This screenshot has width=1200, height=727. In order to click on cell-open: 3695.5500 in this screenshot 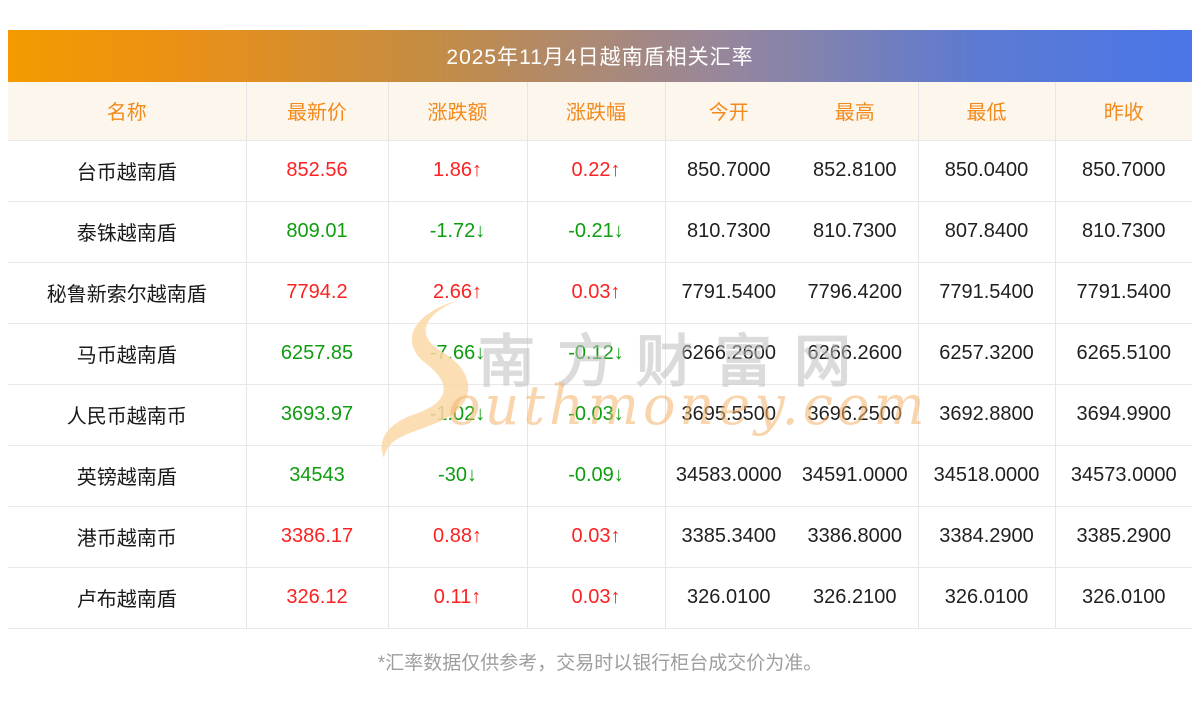, I will do `click(728, 414)`.